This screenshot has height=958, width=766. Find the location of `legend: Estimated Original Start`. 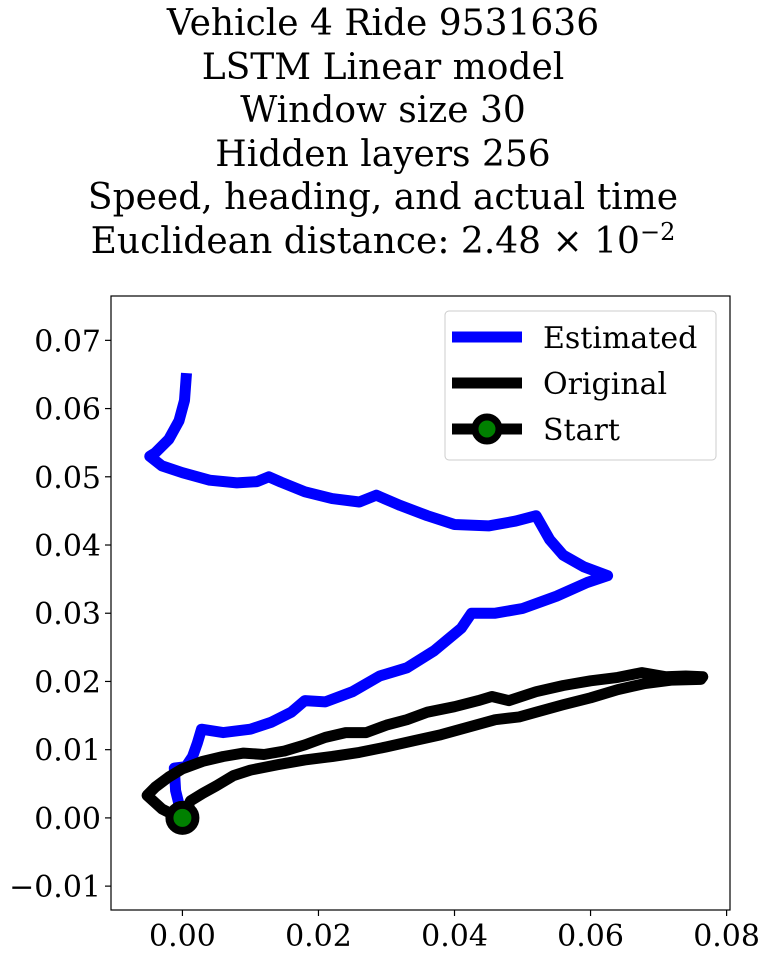

legend: Estimated Original Start is located at coordinates (580, 385).